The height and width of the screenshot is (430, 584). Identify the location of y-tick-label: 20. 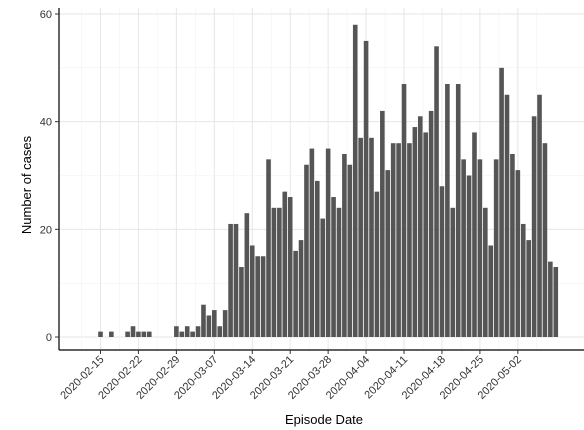
(46, 230).